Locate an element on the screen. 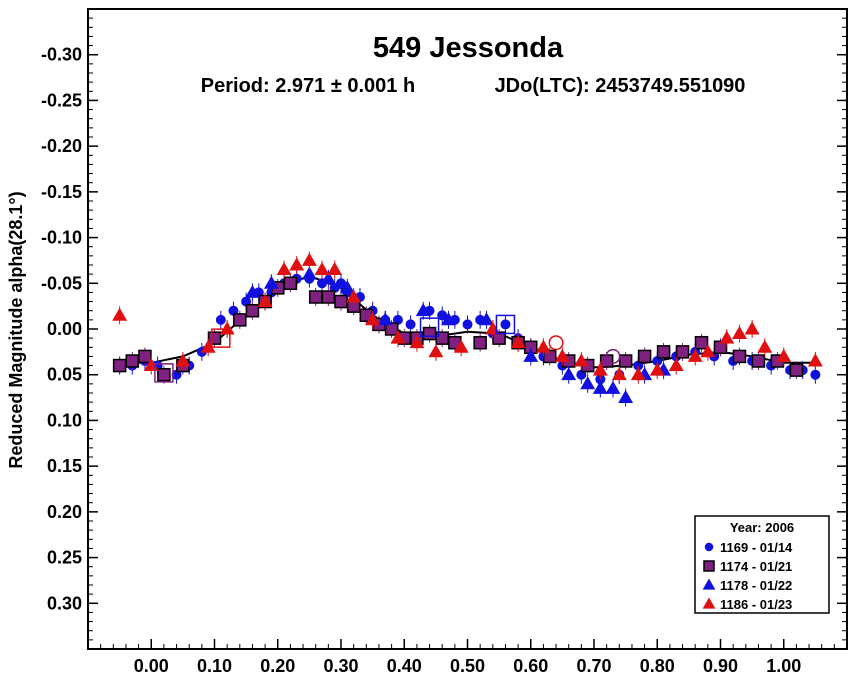 The height and width of the screenshot is (681, 866). y-tick-label: 0.15 is located at coordinates (64, 466).